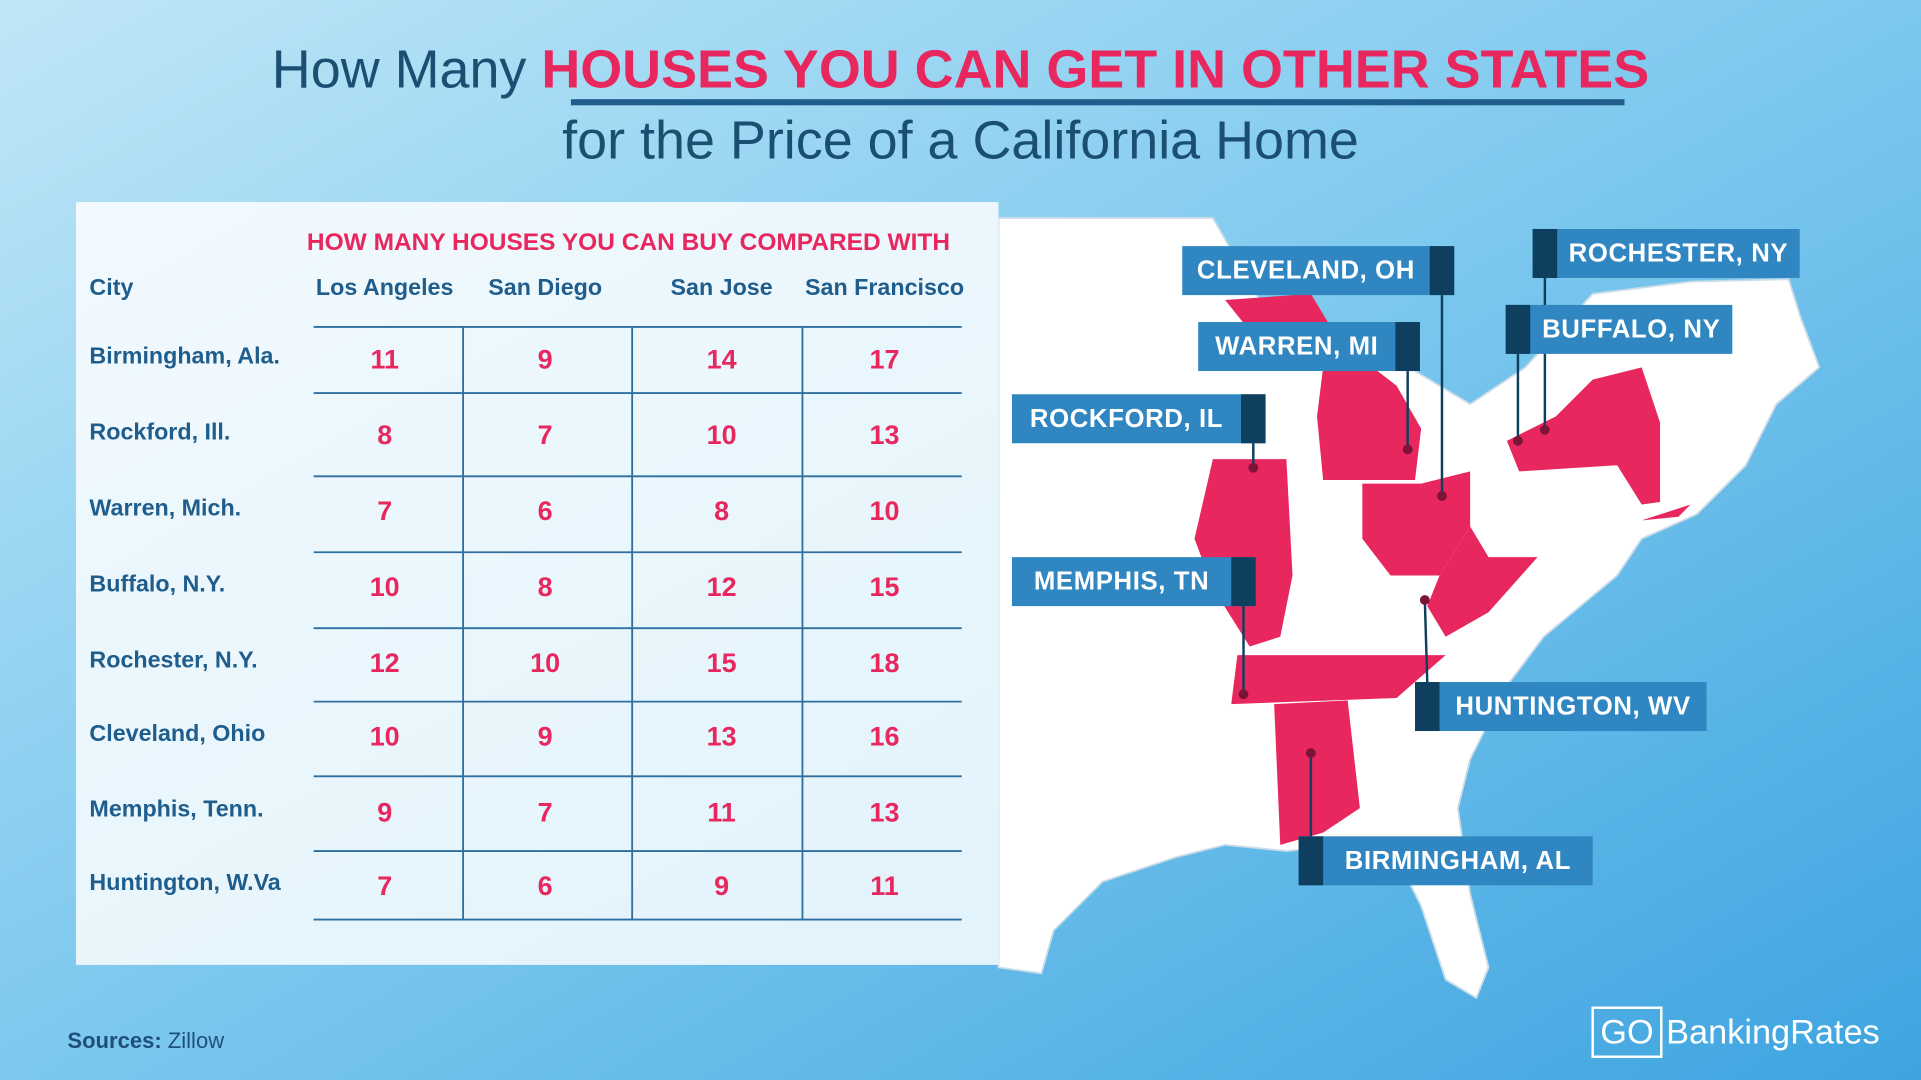  I want to click on map-label: HUNTINGTON, WV, so click(1572, 707).